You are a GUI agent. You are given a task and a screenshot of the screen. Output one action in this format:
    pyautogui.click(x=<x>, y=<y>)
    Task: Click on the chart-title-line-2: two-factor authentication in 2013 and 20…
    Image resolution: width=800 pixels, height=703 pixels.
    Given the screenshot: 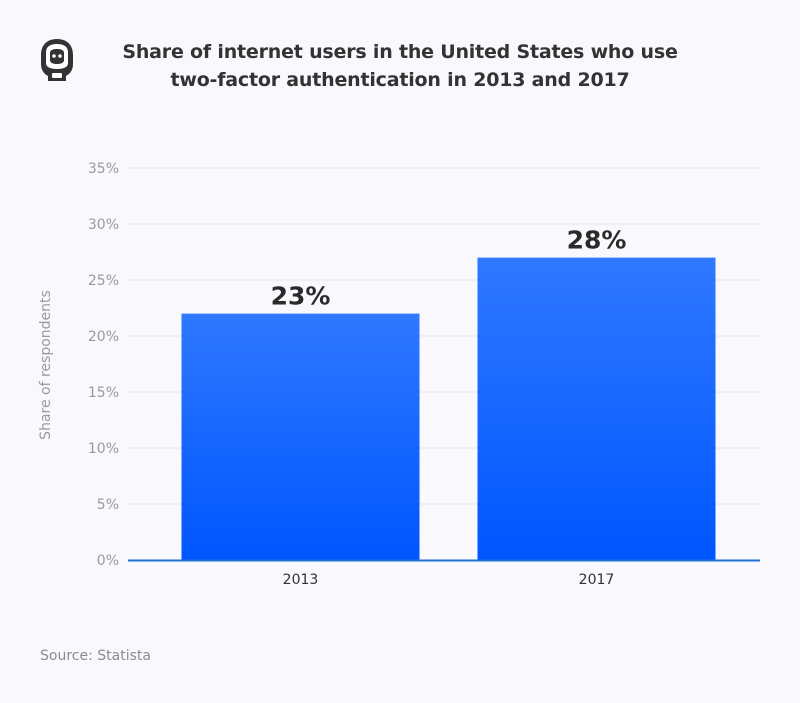 What is the action you would take?
    pyautogui.click(x=400, y=80)
    